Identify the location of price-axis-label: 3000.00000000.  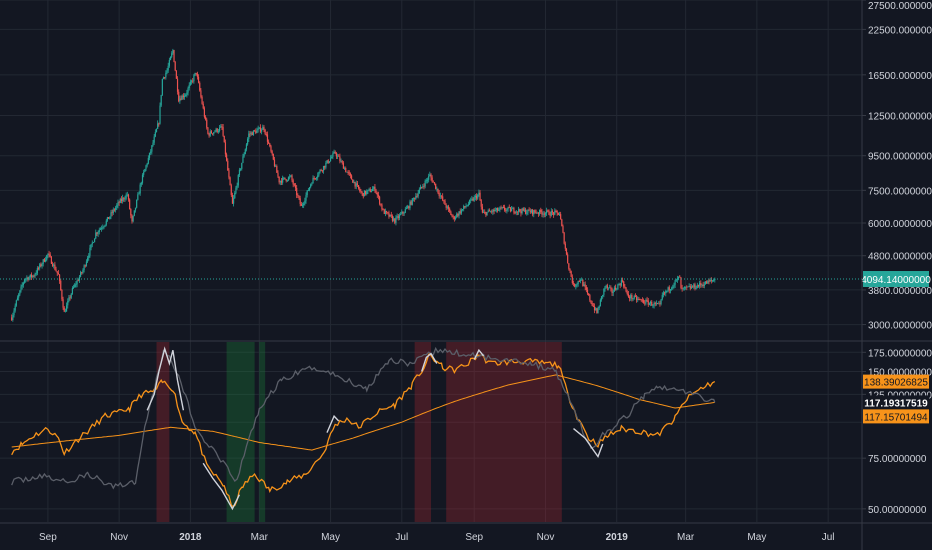
(900, 326).